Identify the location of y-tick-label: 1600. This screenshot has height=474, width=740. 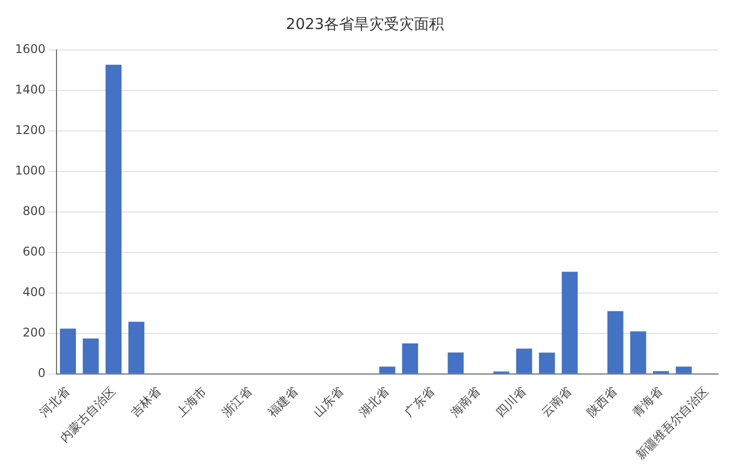
(30, 49).